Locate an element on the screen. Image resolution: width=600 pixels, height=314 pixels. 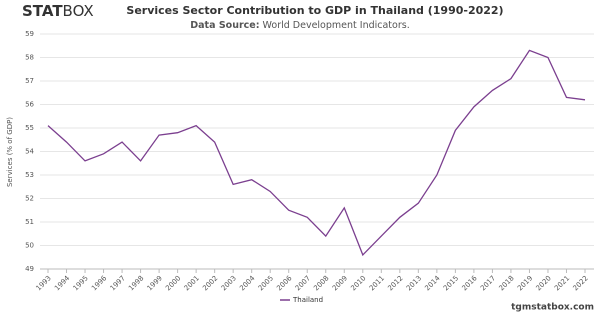
x-tick-label: 2010 is located at coordinates (358, 283).